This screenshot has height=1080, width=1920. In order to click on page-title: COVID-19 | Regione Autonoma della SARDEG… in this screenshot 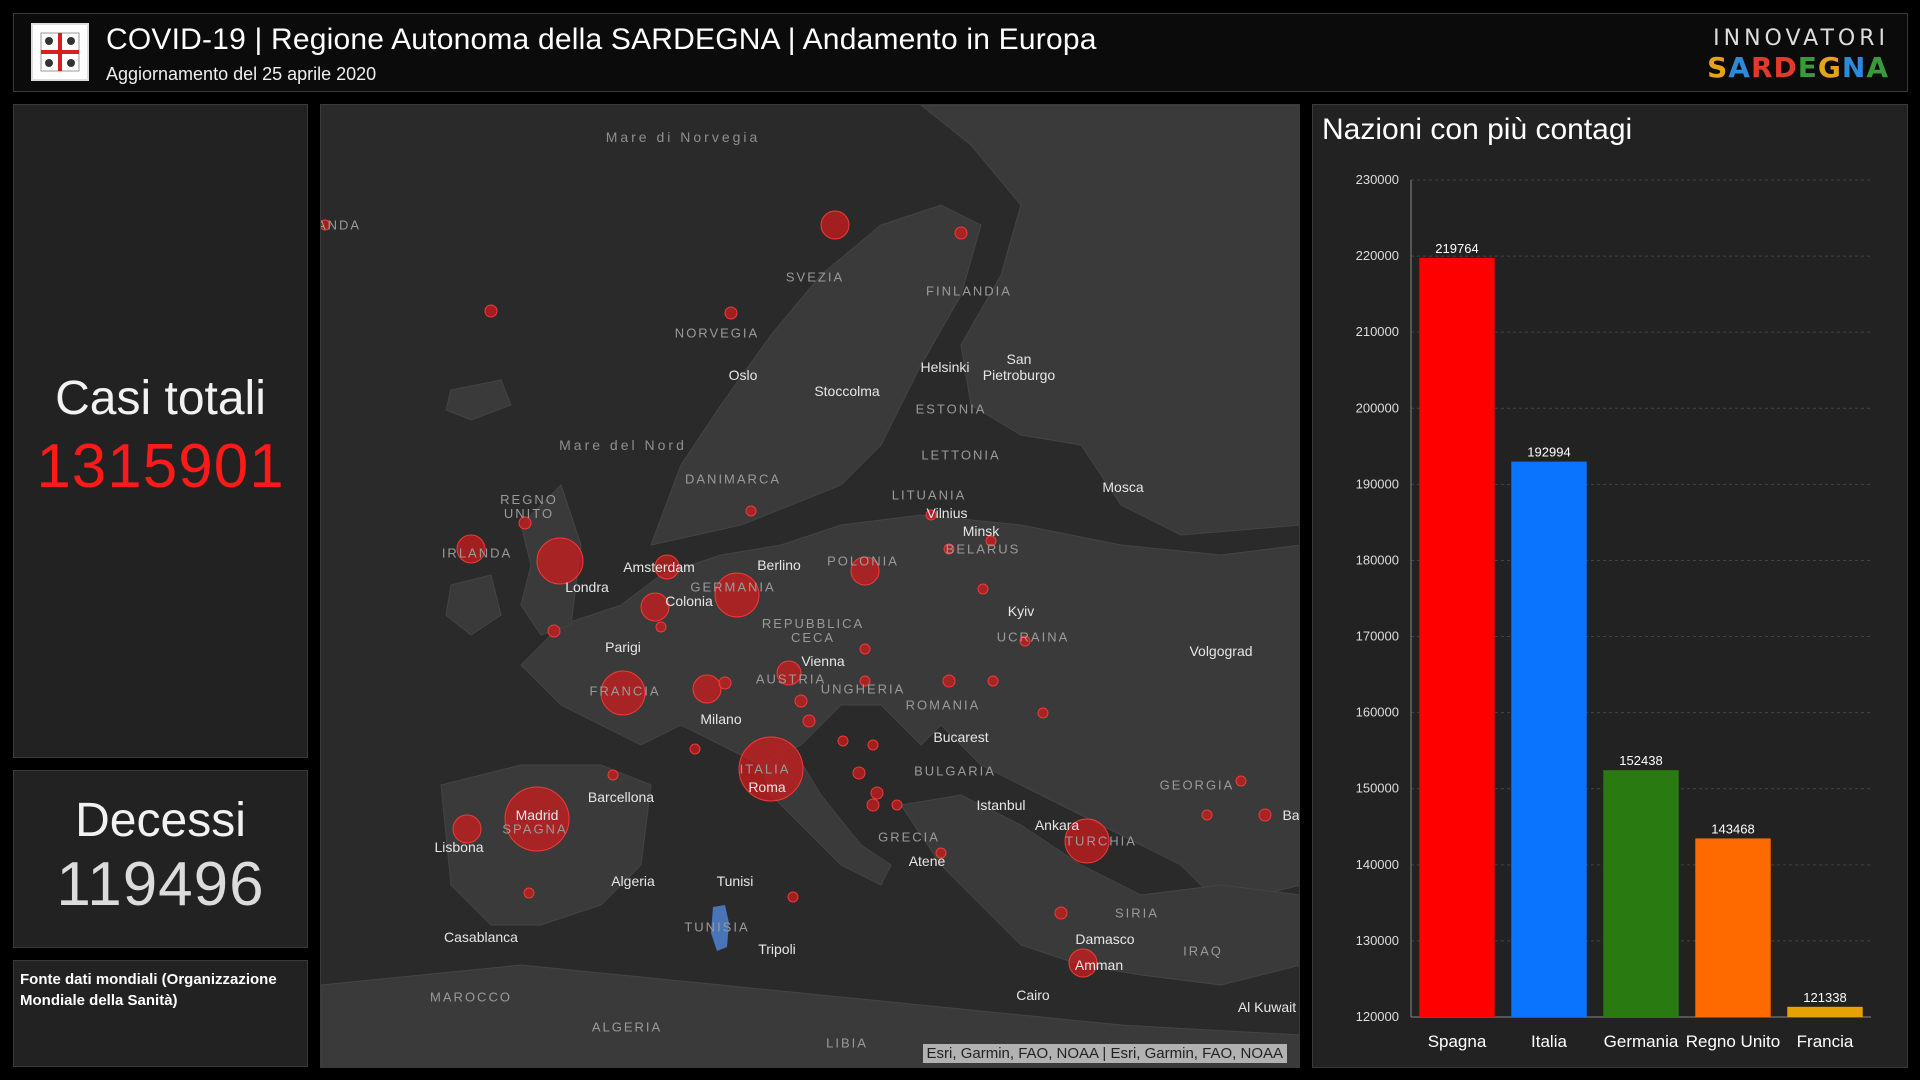, I will do `click(601, 39)`.